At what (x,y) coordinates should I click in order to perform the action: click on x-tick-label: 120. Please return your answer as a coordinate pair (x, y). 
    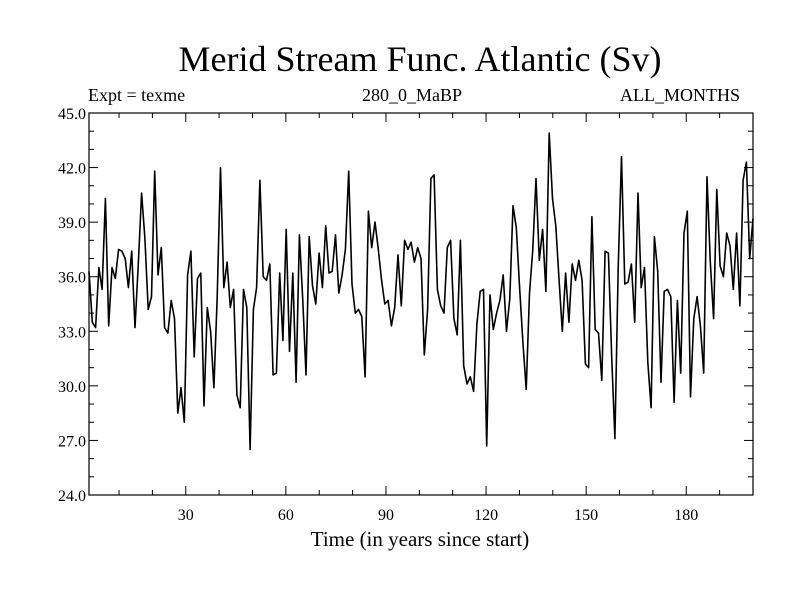
    Looking at the image, I should click on (486, 515).